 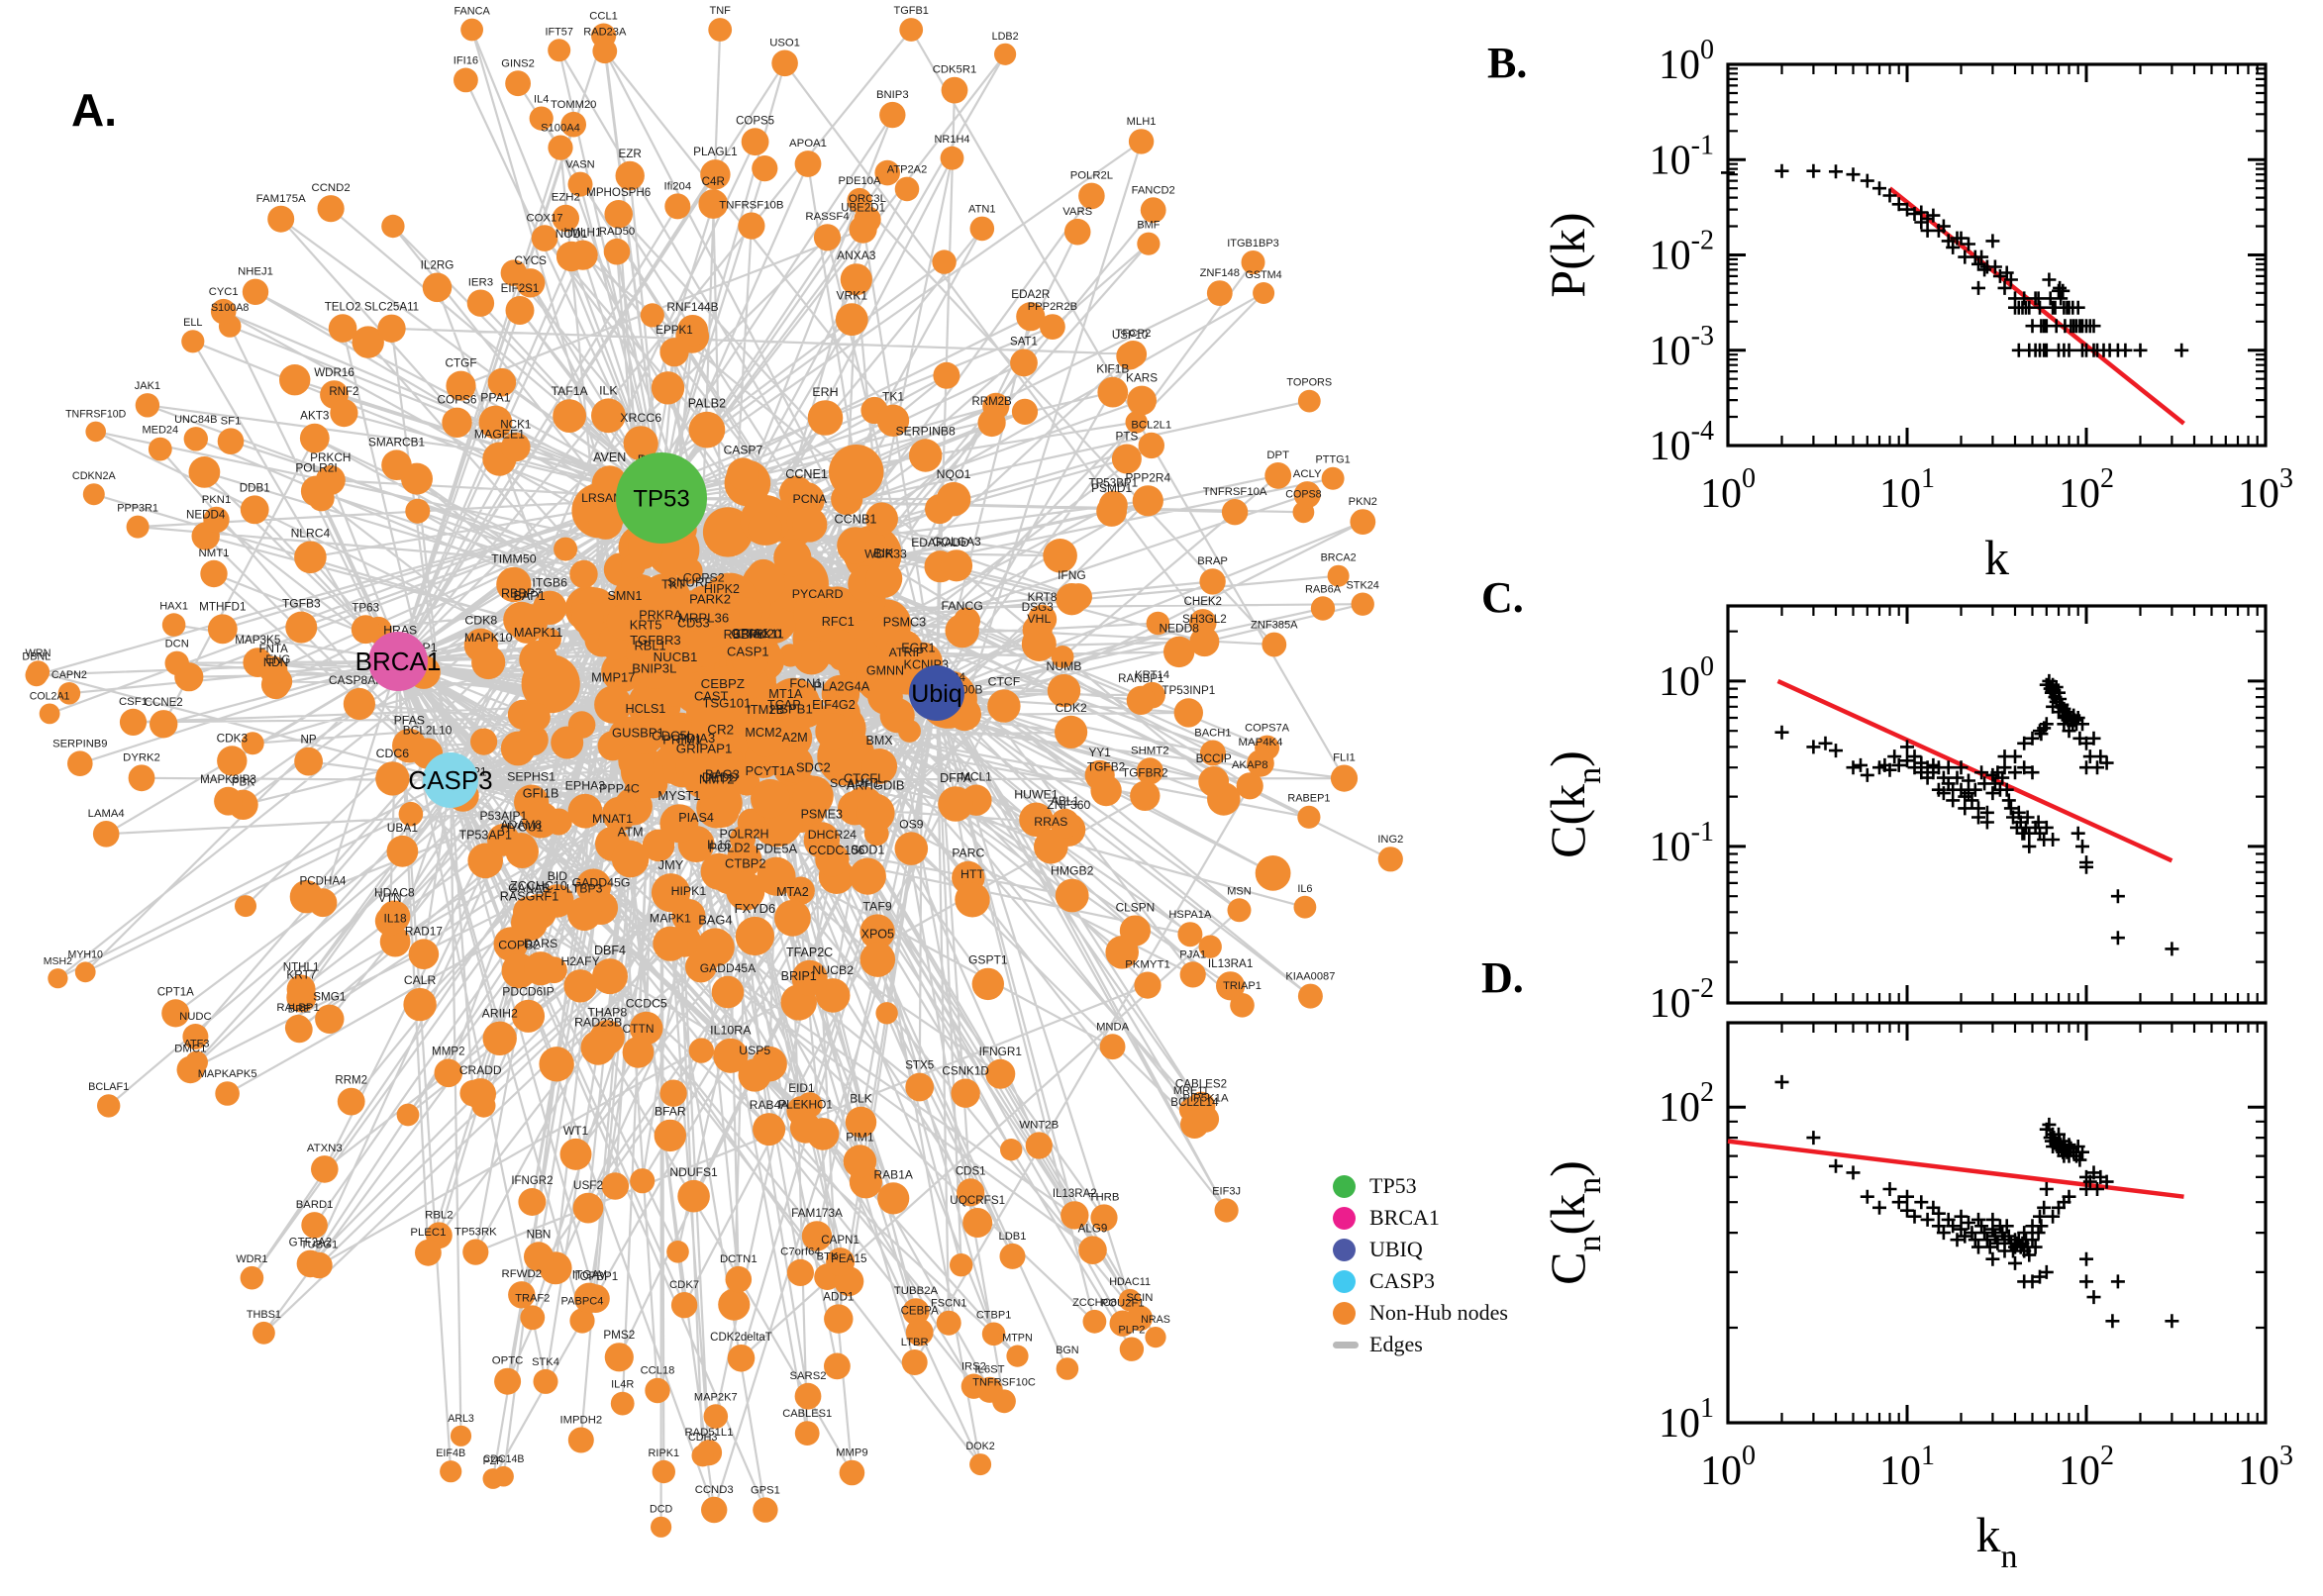 I want to click on network-node-label: FLI1, so click(x=1344, y=758).